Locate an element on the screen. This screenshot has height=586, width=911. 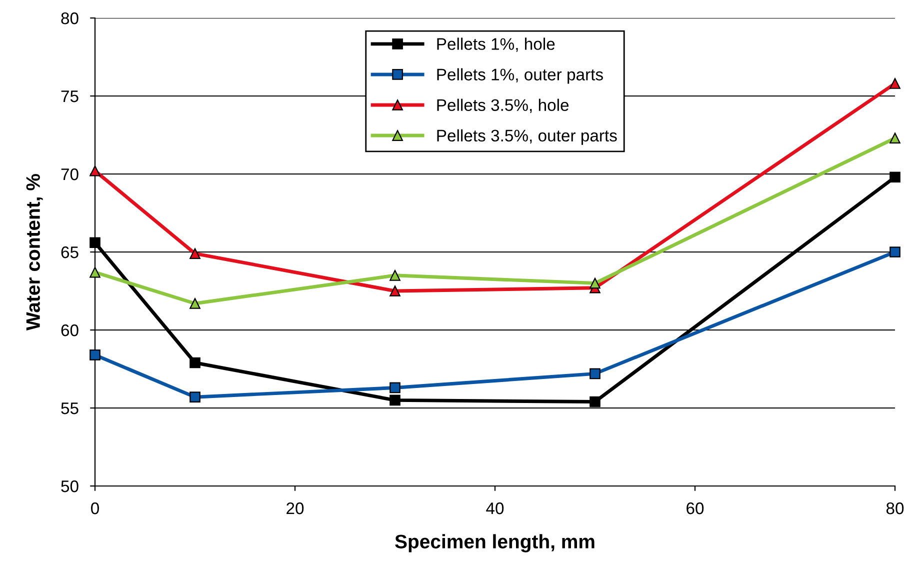
legend-label: Pellets 1%, outer parts is located at coordinates (520, 76).